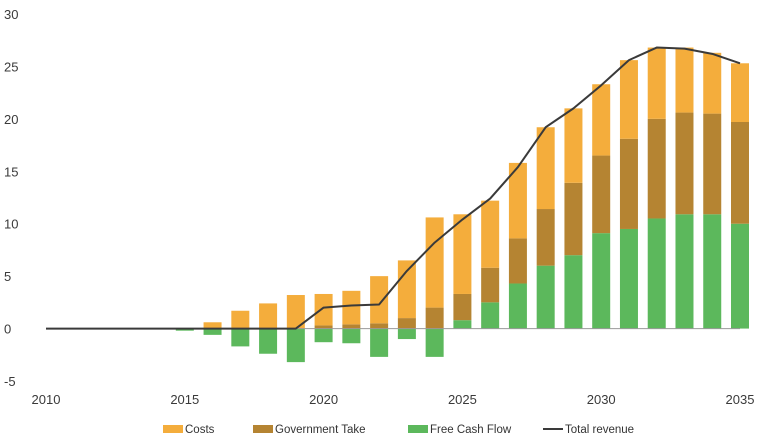 This screenshot has height=443, width=768. I want to click on bar-free-cash-flow-2024, so click(434, 342).